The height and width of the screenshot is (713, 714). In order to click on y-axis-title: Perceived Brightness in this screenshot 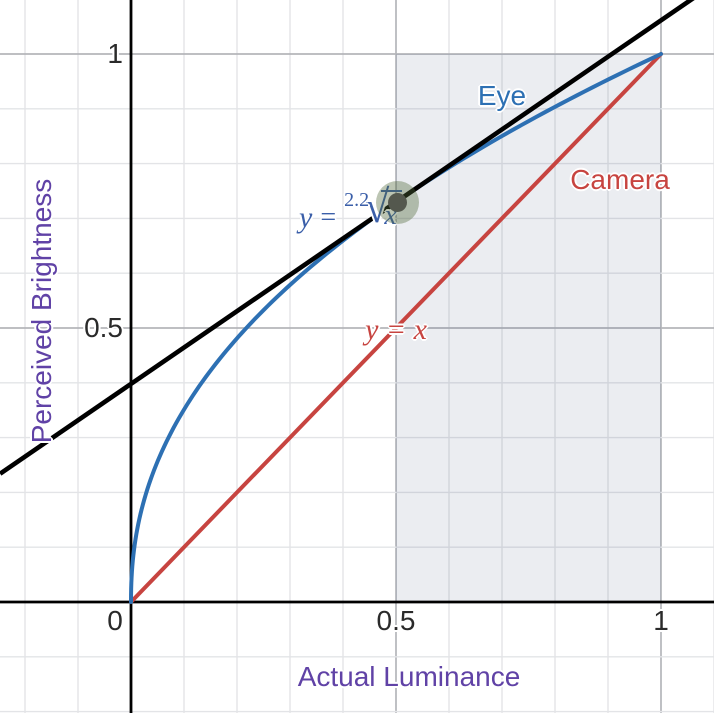, I will do `click(41, 311)`.